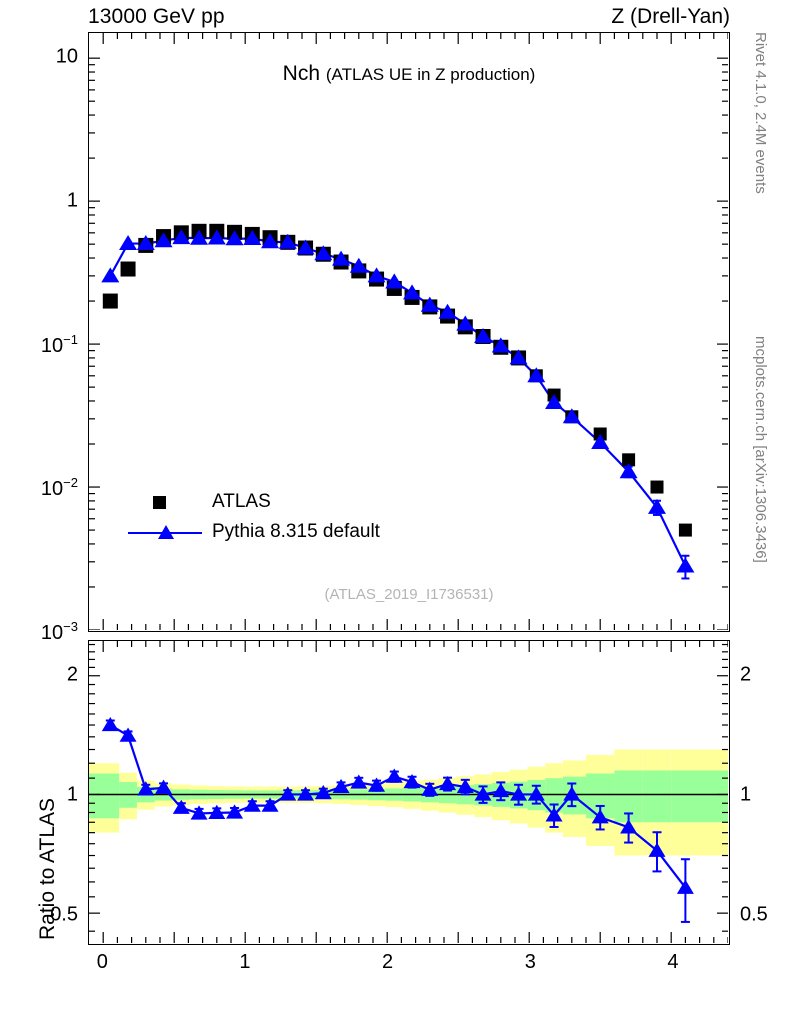  I want to click on main-y-tick-0: 10, so click(66, 56).